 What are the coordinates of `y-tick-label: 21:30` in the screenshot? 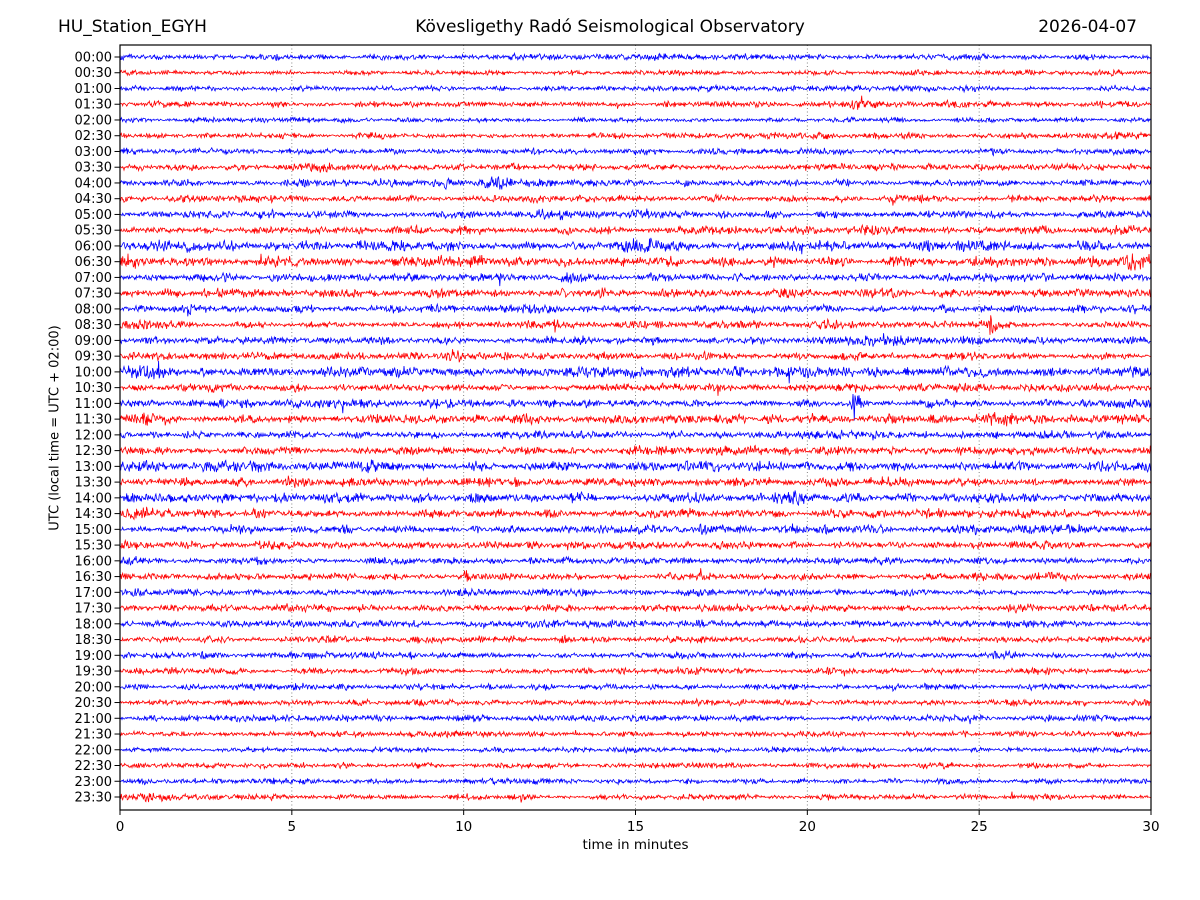 It's located at (93, 735).